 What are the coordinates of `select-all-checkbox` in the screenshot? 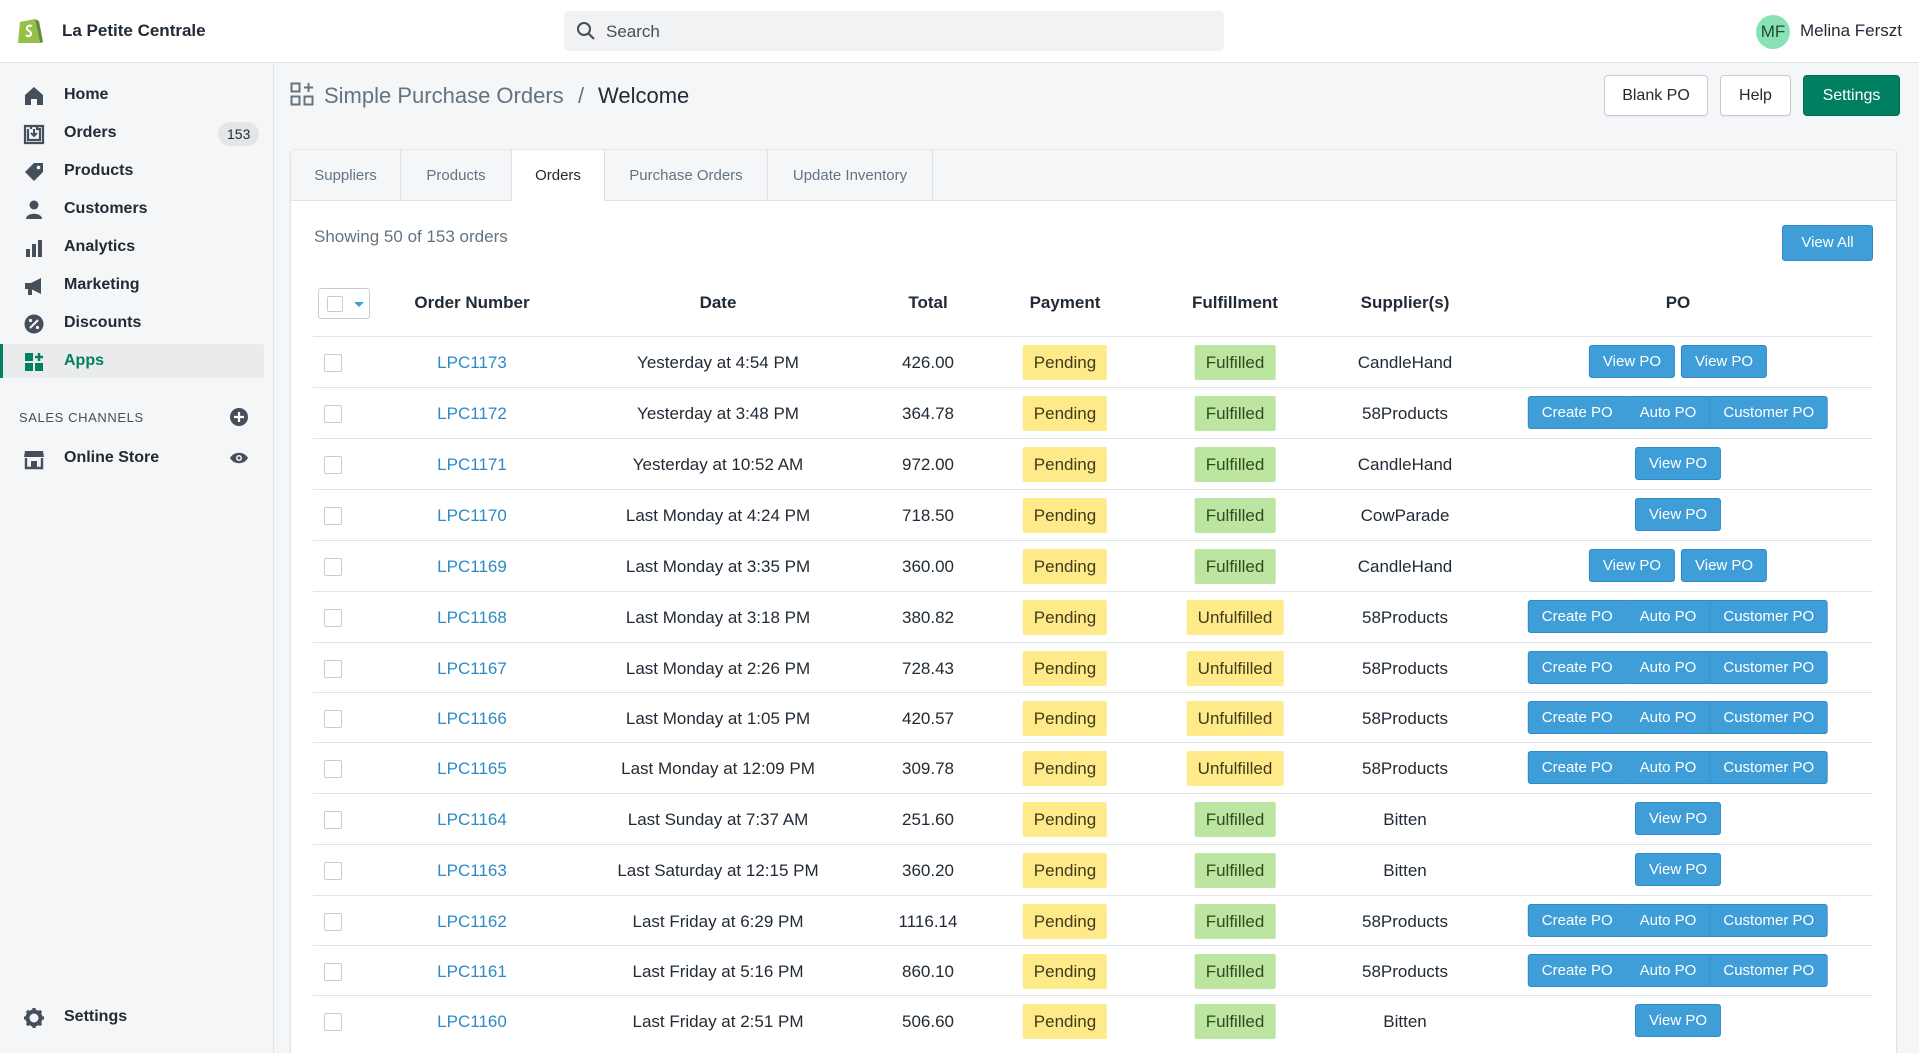 It's located at (335, 304).